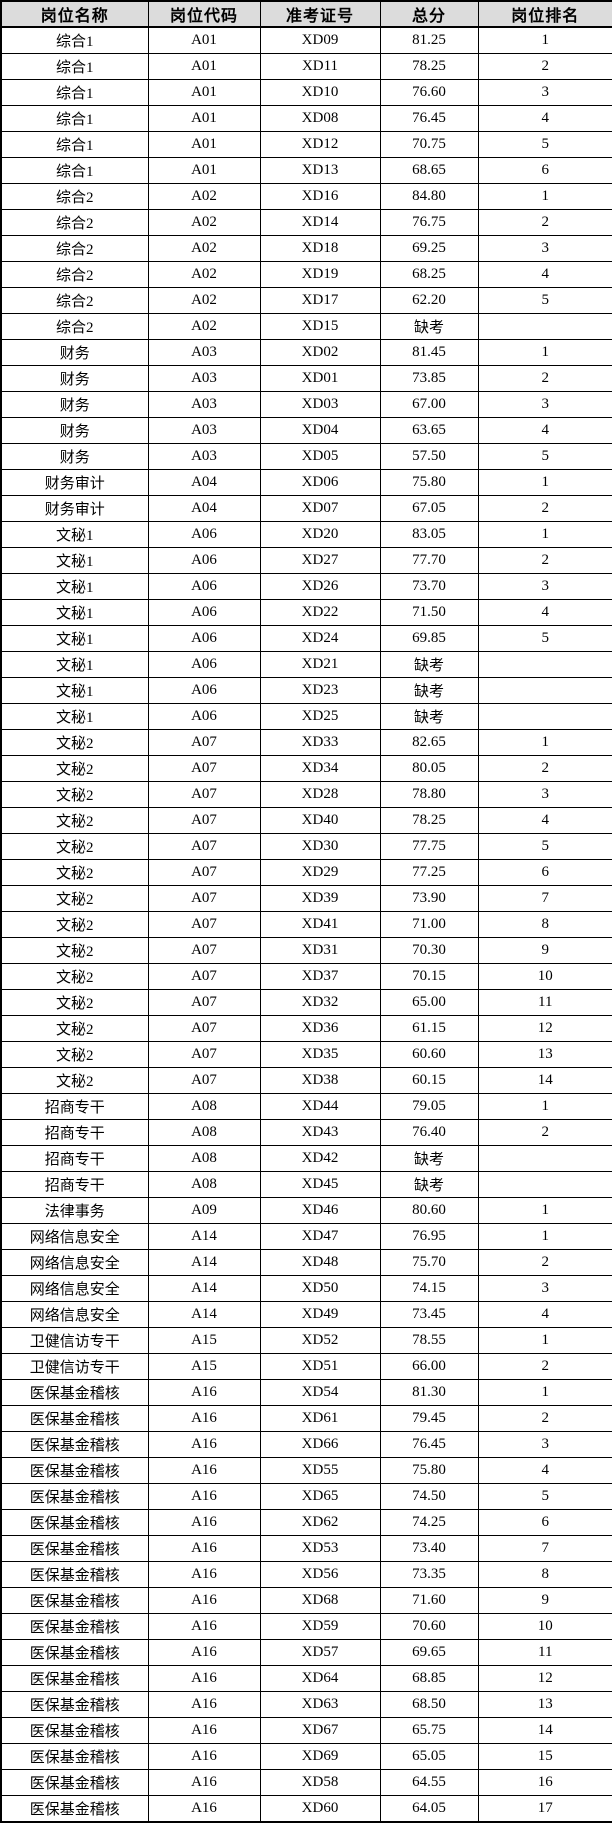 This screenshot has height=1823, width=612. I want to click on position-rank-cell, so click(544, 690).